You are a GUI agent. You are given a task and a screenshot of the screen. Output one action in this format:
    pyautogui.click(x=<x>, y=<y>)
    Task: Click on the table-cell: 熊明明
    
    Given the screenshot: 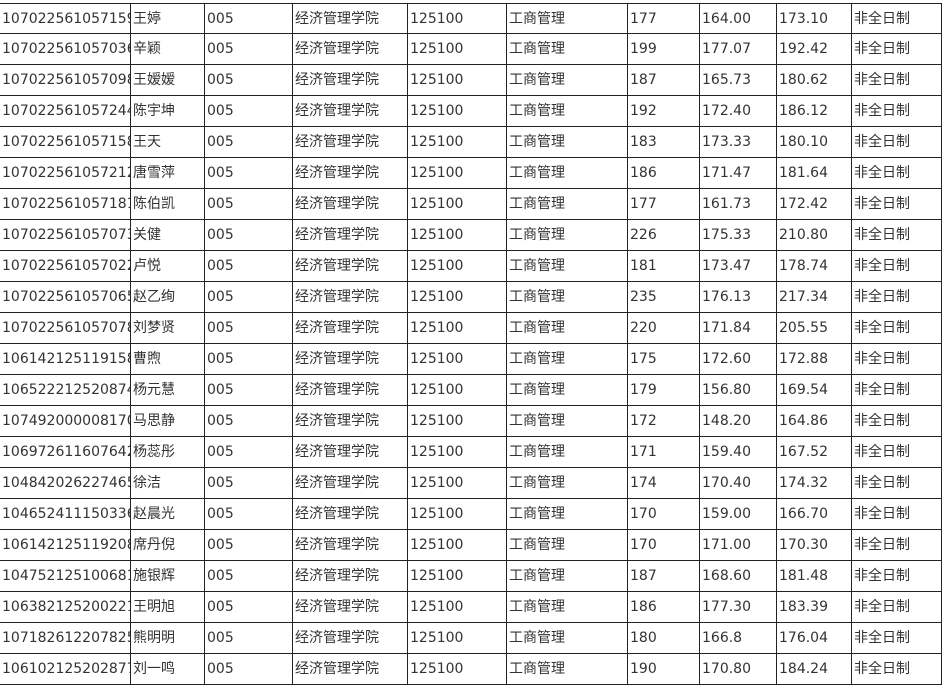 What is the action you would take?
    pyautogui.click(x=168, y=638)
    